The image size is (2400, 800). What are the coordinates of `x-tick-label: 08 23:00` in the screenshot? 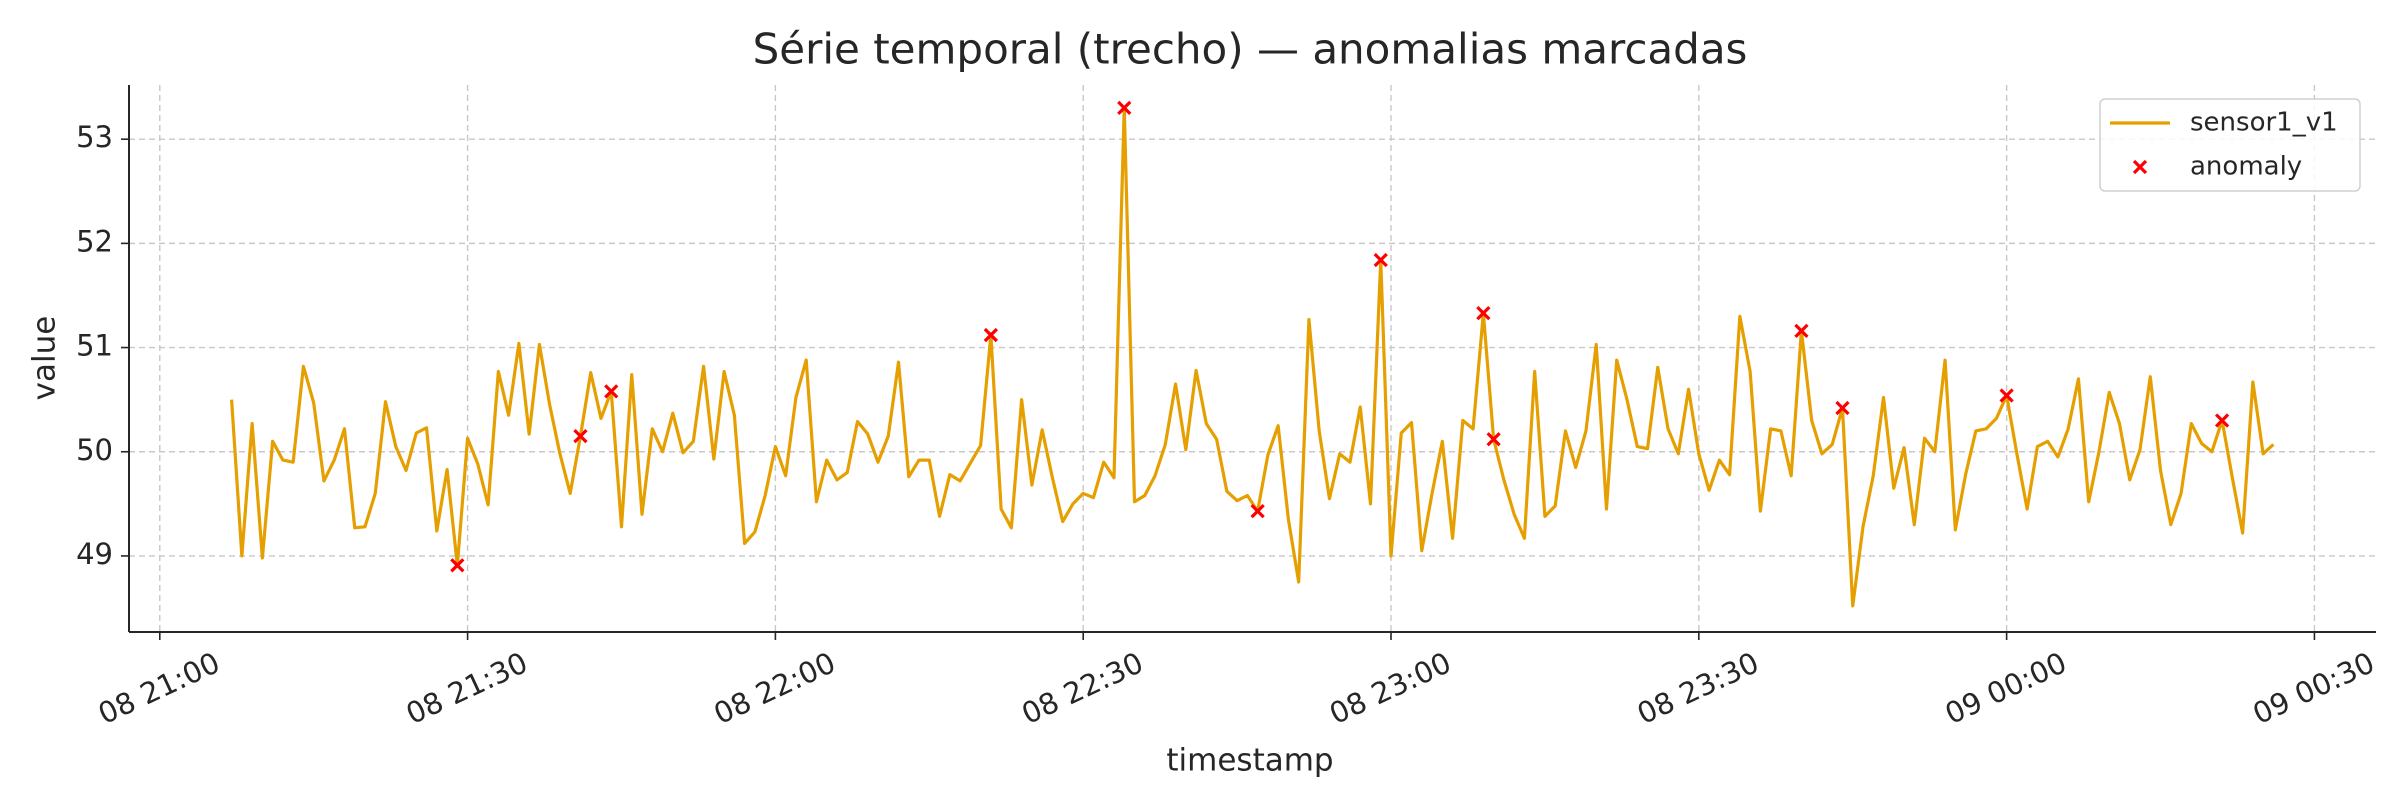 It's located at (1390, 688).